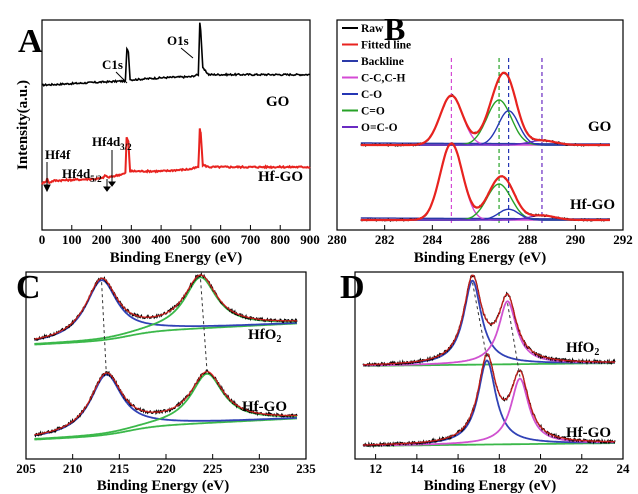 The image size is (638, 494). What do you see at coordinates (582, 349) in the screenshot?
I see `label-hfo2-d: HfO2` at bounding box center [582, 349].